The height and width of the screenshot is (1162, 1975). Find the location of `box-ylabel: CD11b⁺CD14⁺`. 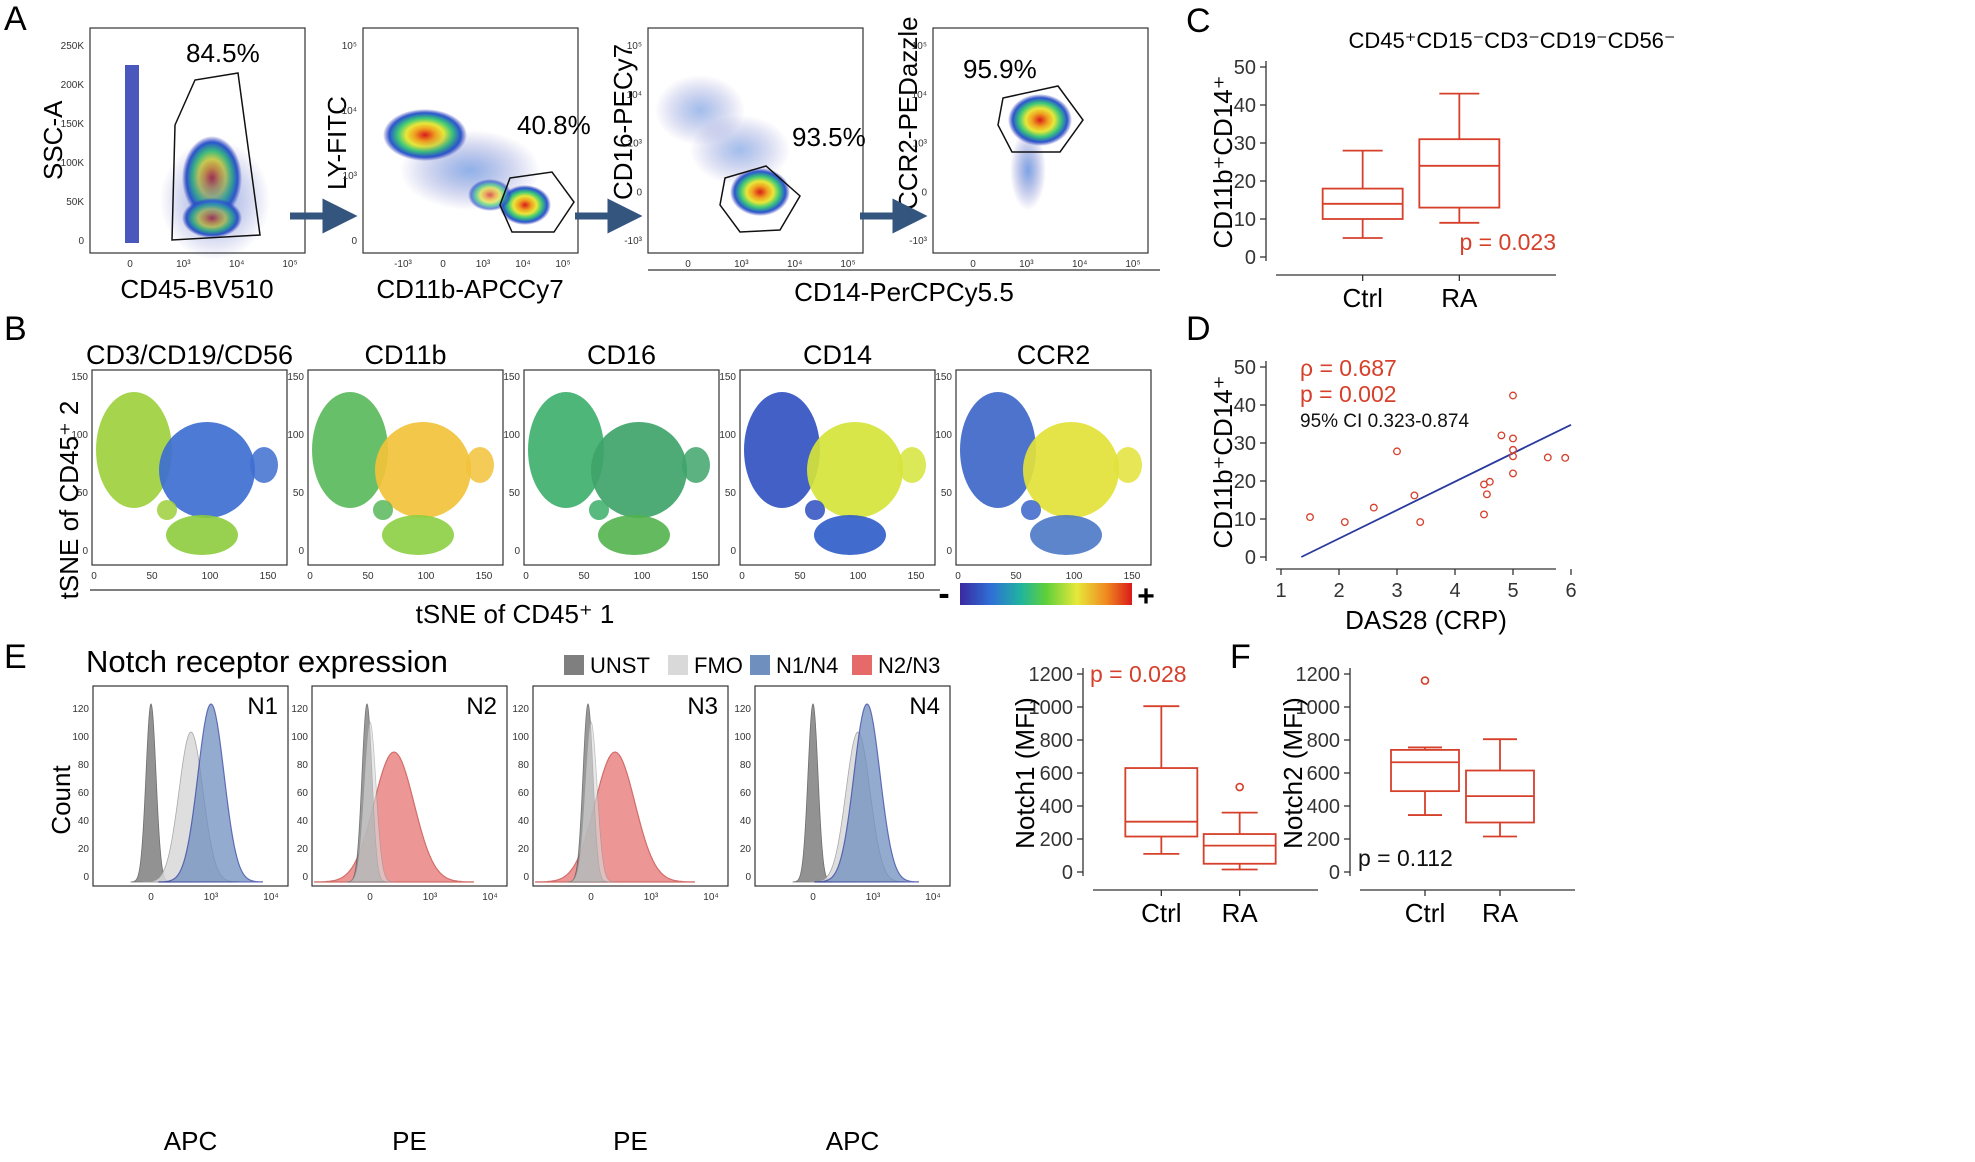

box-ylabel: CD11b⁺CD14⁺ is located at coordinates (1223, 162).